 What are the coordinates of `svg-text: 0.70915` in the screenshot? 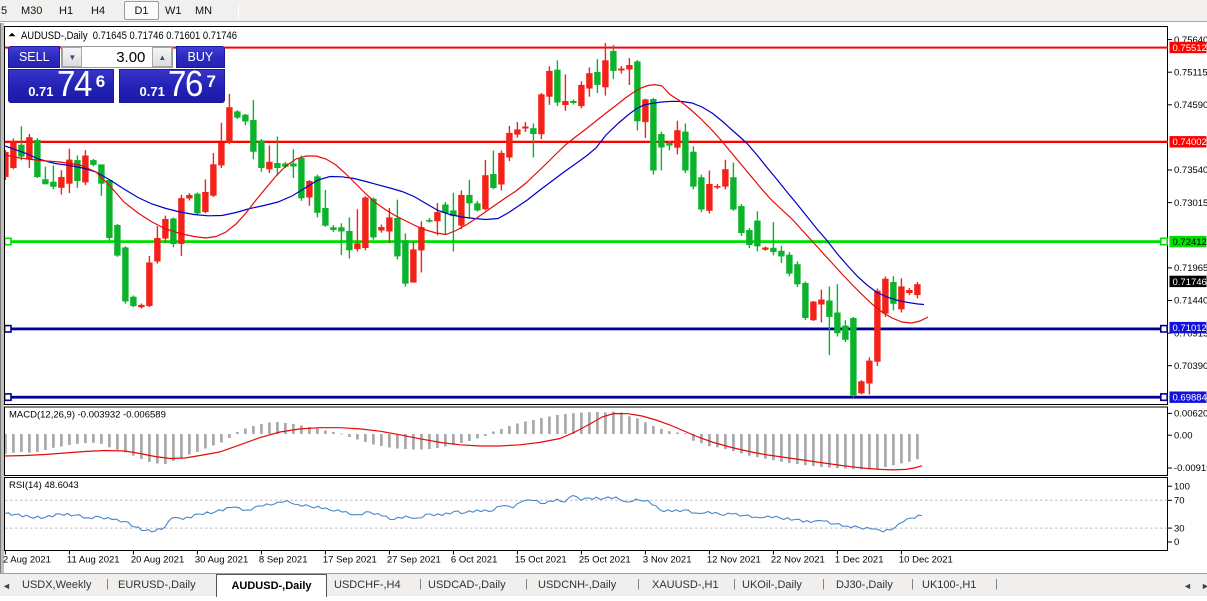 It's located at (1190, 333).